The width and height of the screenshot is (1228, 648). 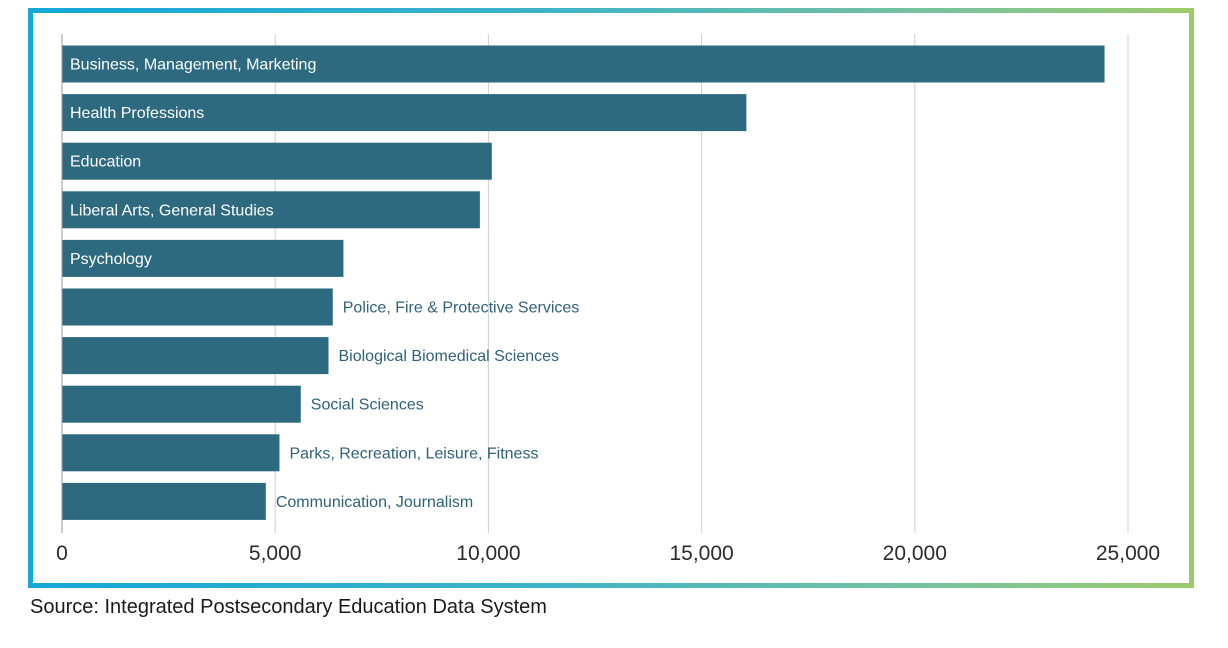 I want to click on x-tick-label: 15,000, so click(x=701, y=553).